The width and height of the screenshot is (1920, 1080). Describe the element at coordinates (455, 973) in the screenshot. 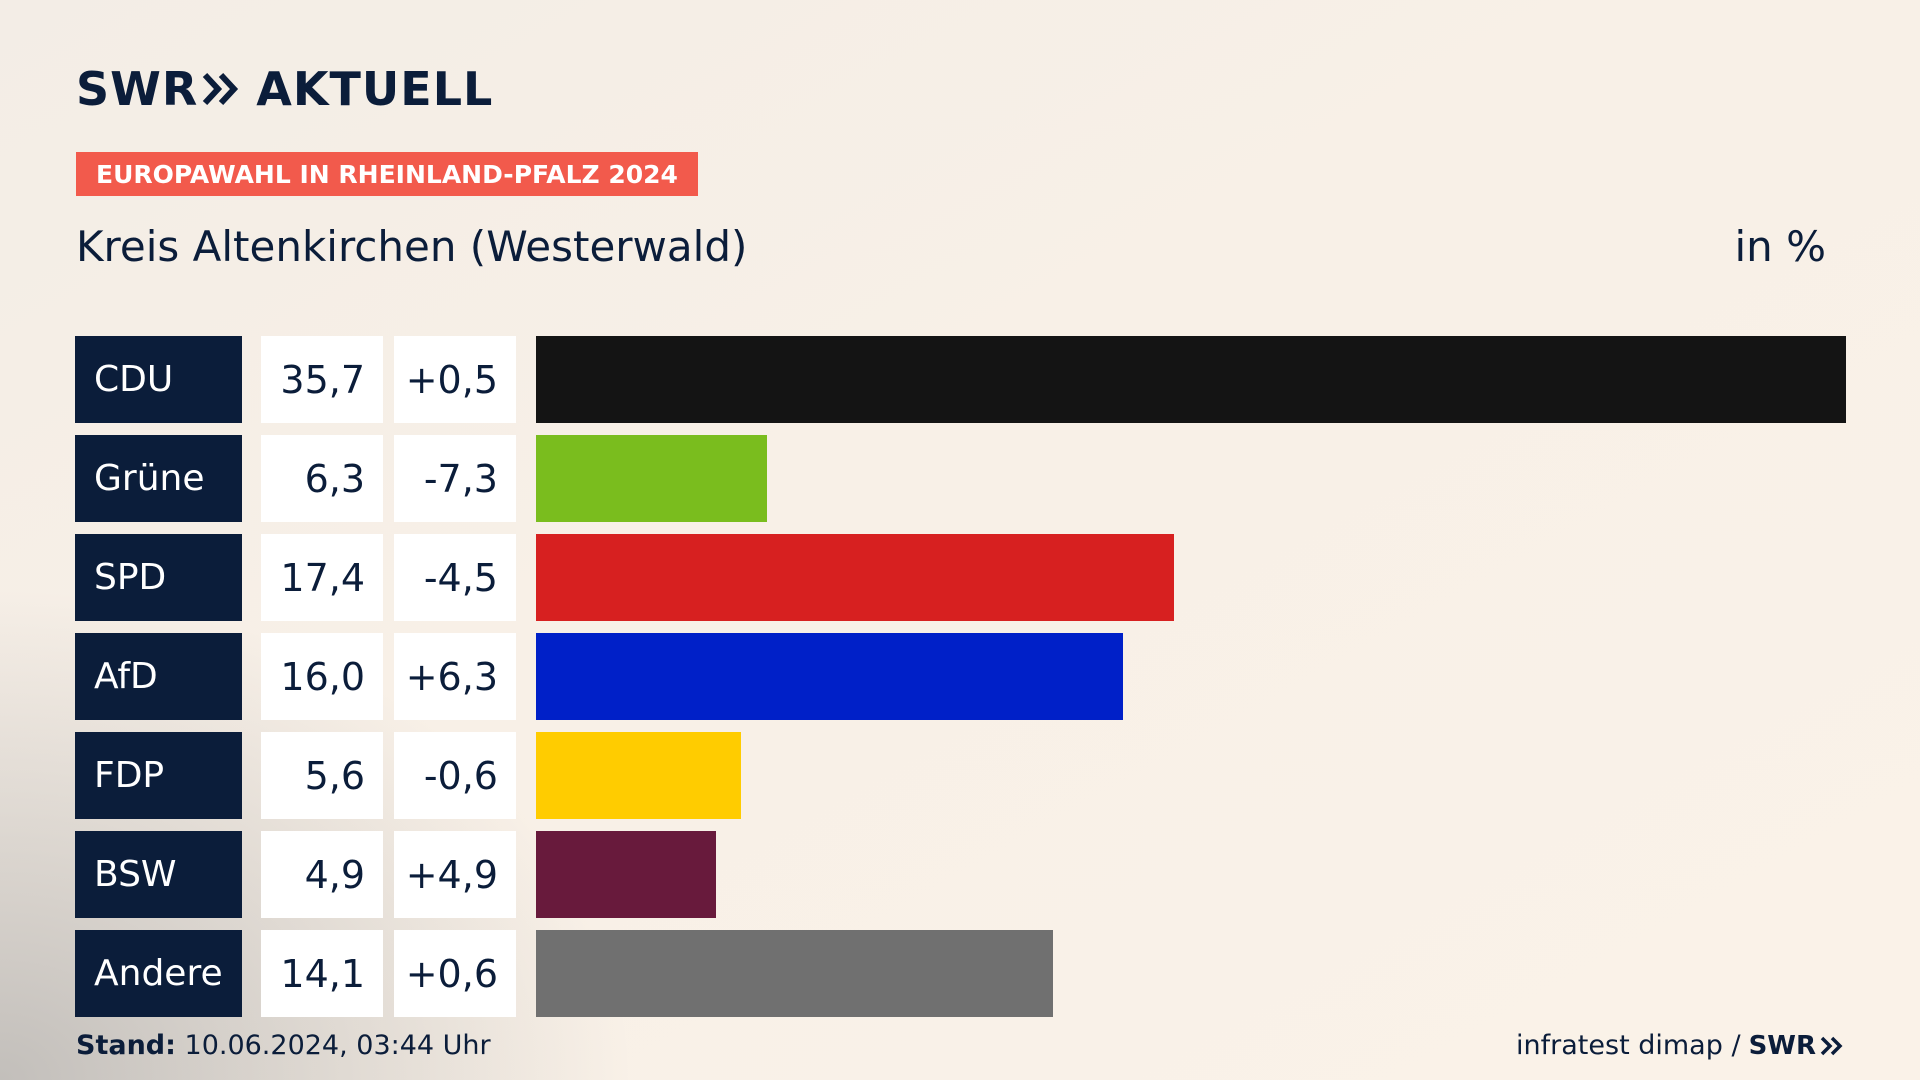

I see `vote-change-value: +0,6` at that location.